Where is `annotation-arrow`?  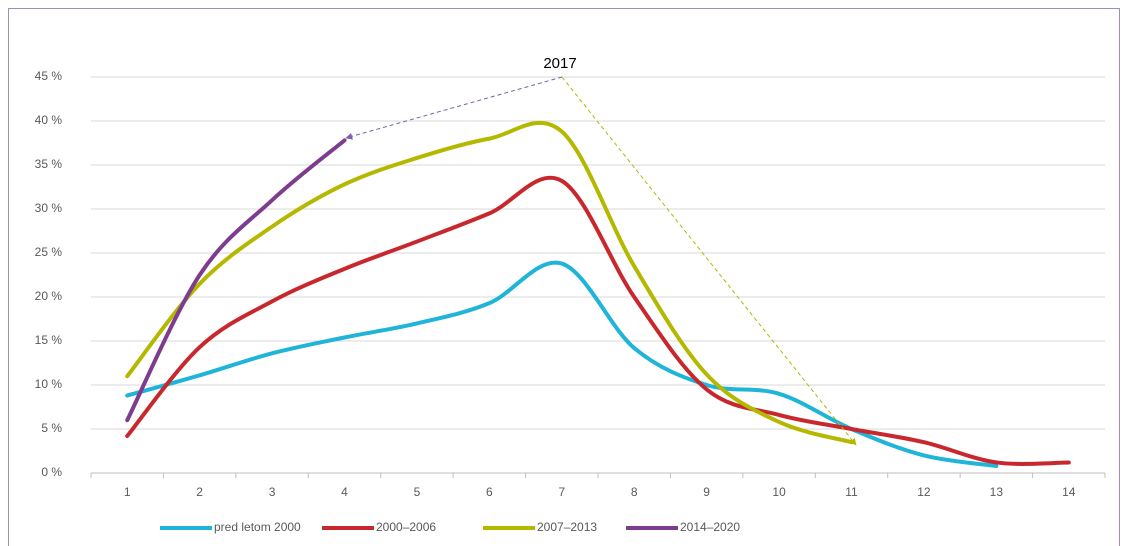
annotation-arrow is located at coordinates (454, 108).